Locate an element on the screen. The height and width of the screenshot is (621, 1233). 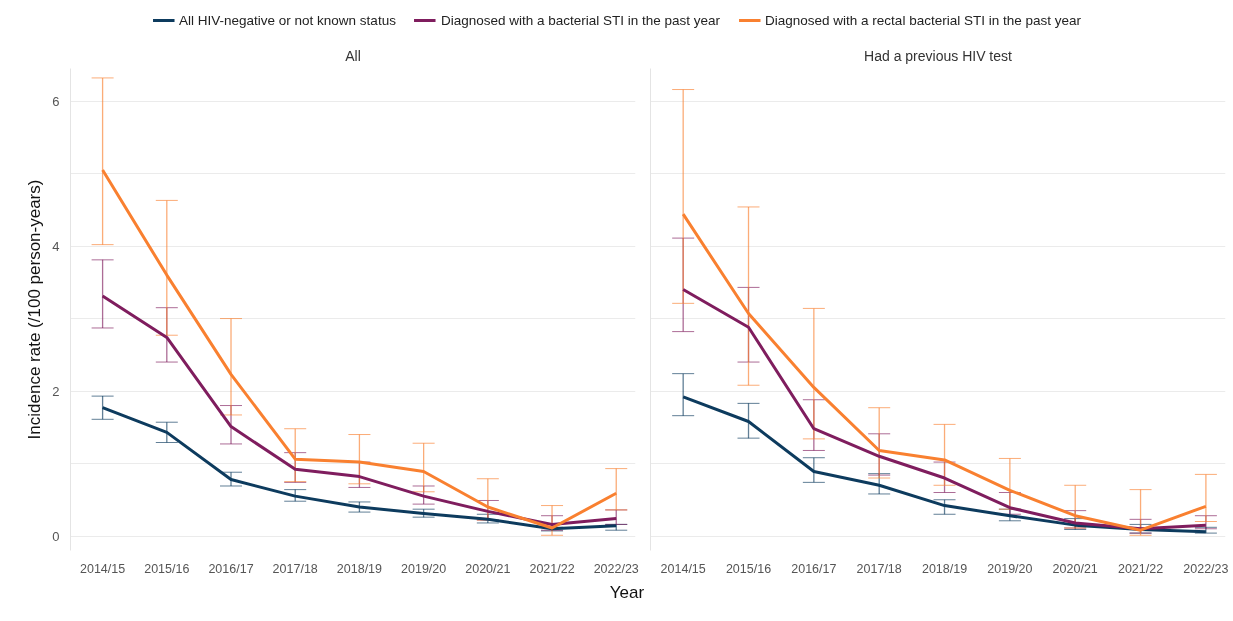
y-tick-label: 6 is located at coordinates (56, 101).